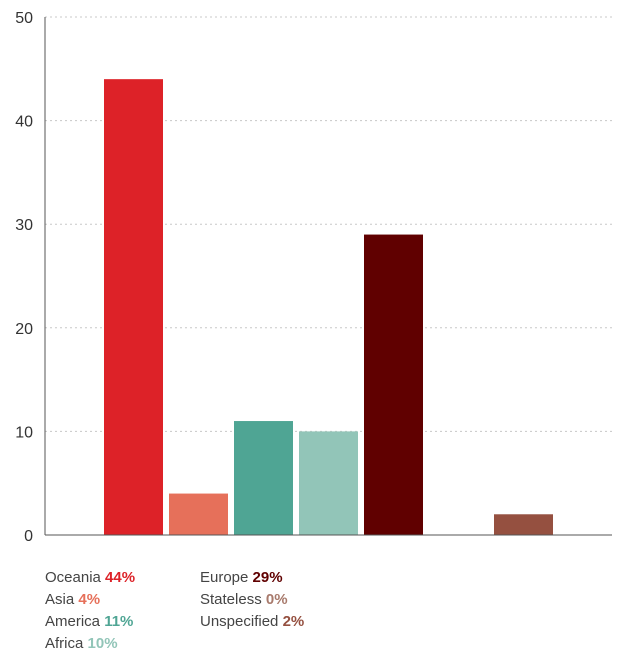 The height and width of the screenshot is (662, 621). I want to click on legend-label: Oceania, so click(73, 577).